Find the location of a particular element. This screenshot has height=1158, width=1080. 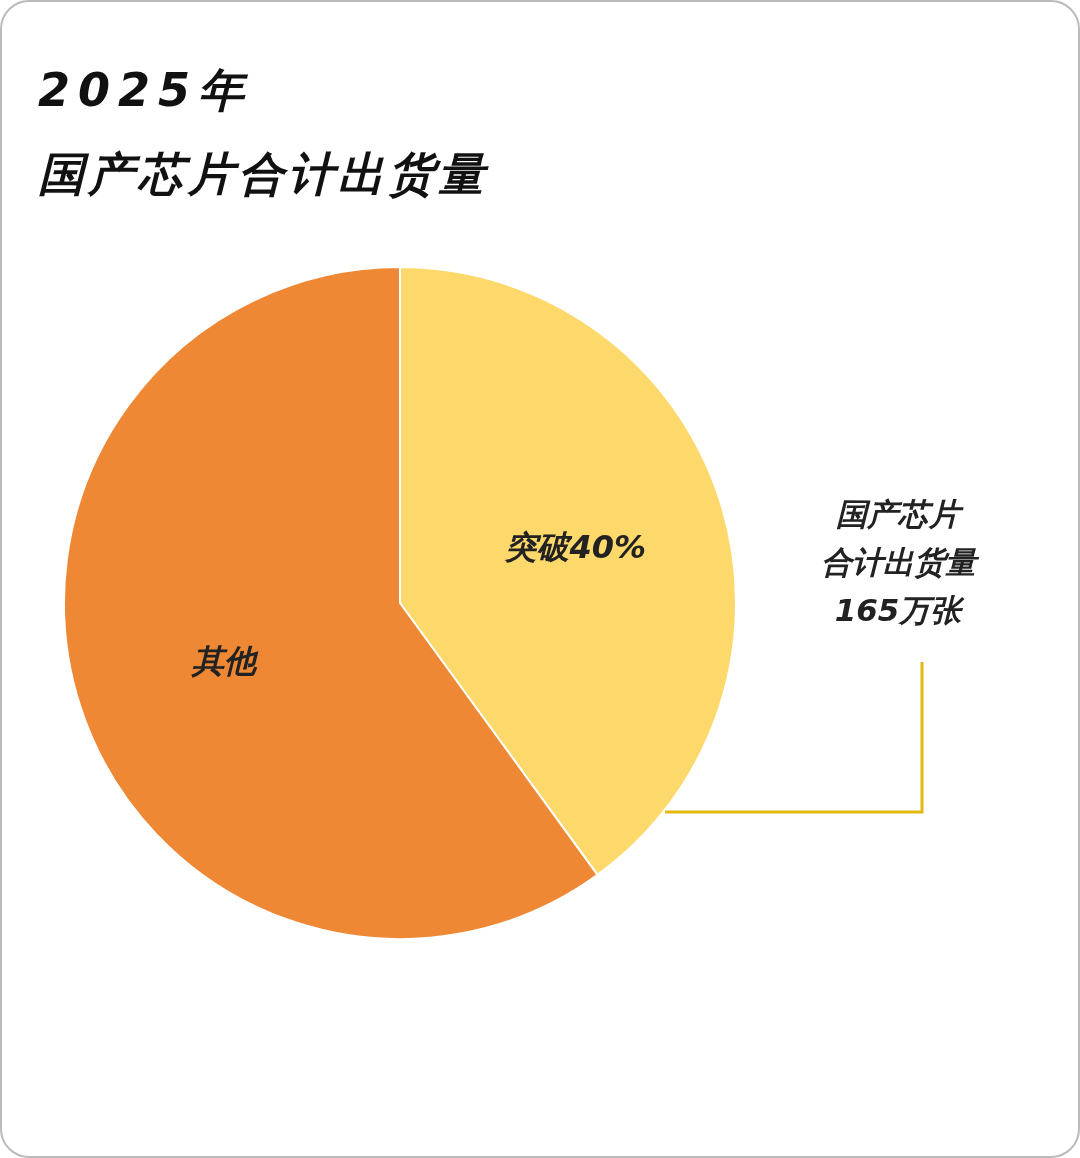

slice-label: 其他 is located at coordinates (225, 661).